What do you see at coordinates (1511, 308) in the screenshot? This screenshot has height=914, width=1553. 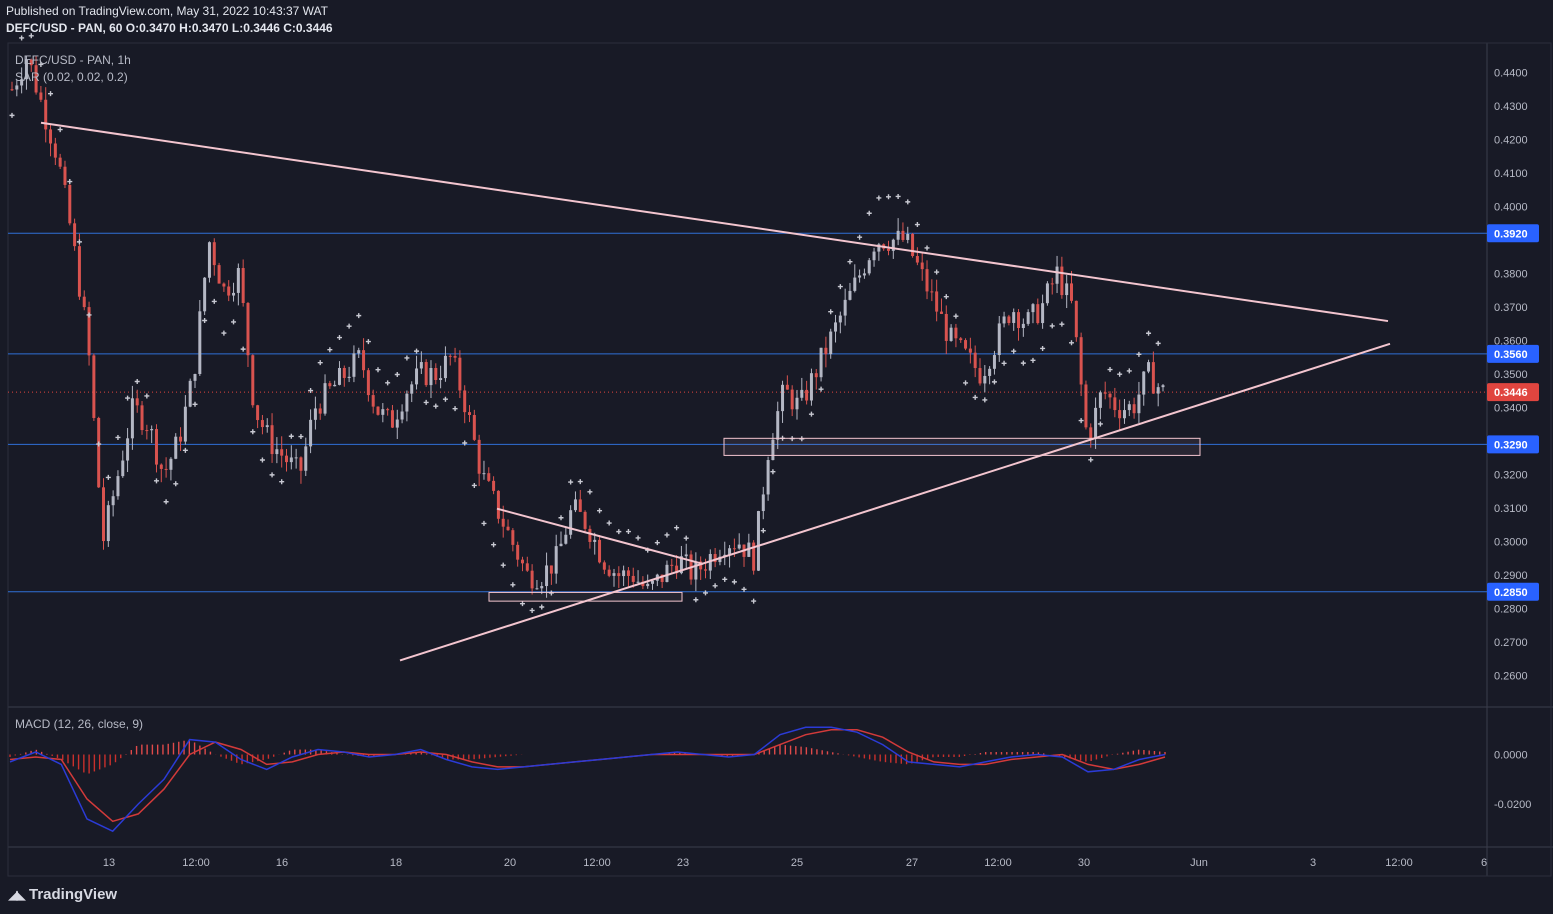 I see `price-tick-label: 0.3700` at bounding box center [1511, 308].